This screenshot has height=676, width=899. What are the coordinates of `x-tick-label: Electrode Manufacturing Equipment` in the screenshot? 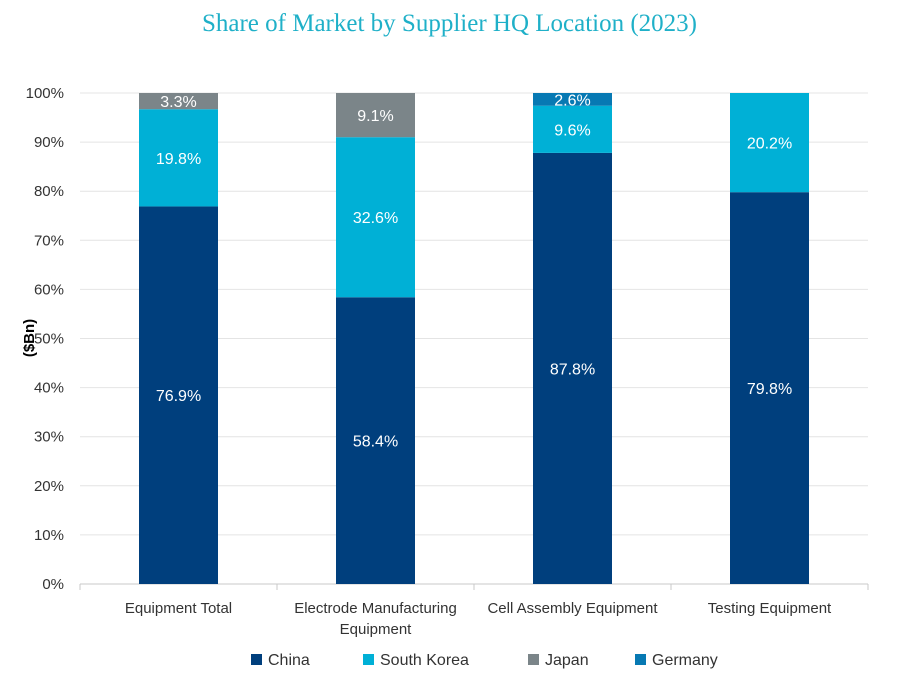 It's located at (375, 619).